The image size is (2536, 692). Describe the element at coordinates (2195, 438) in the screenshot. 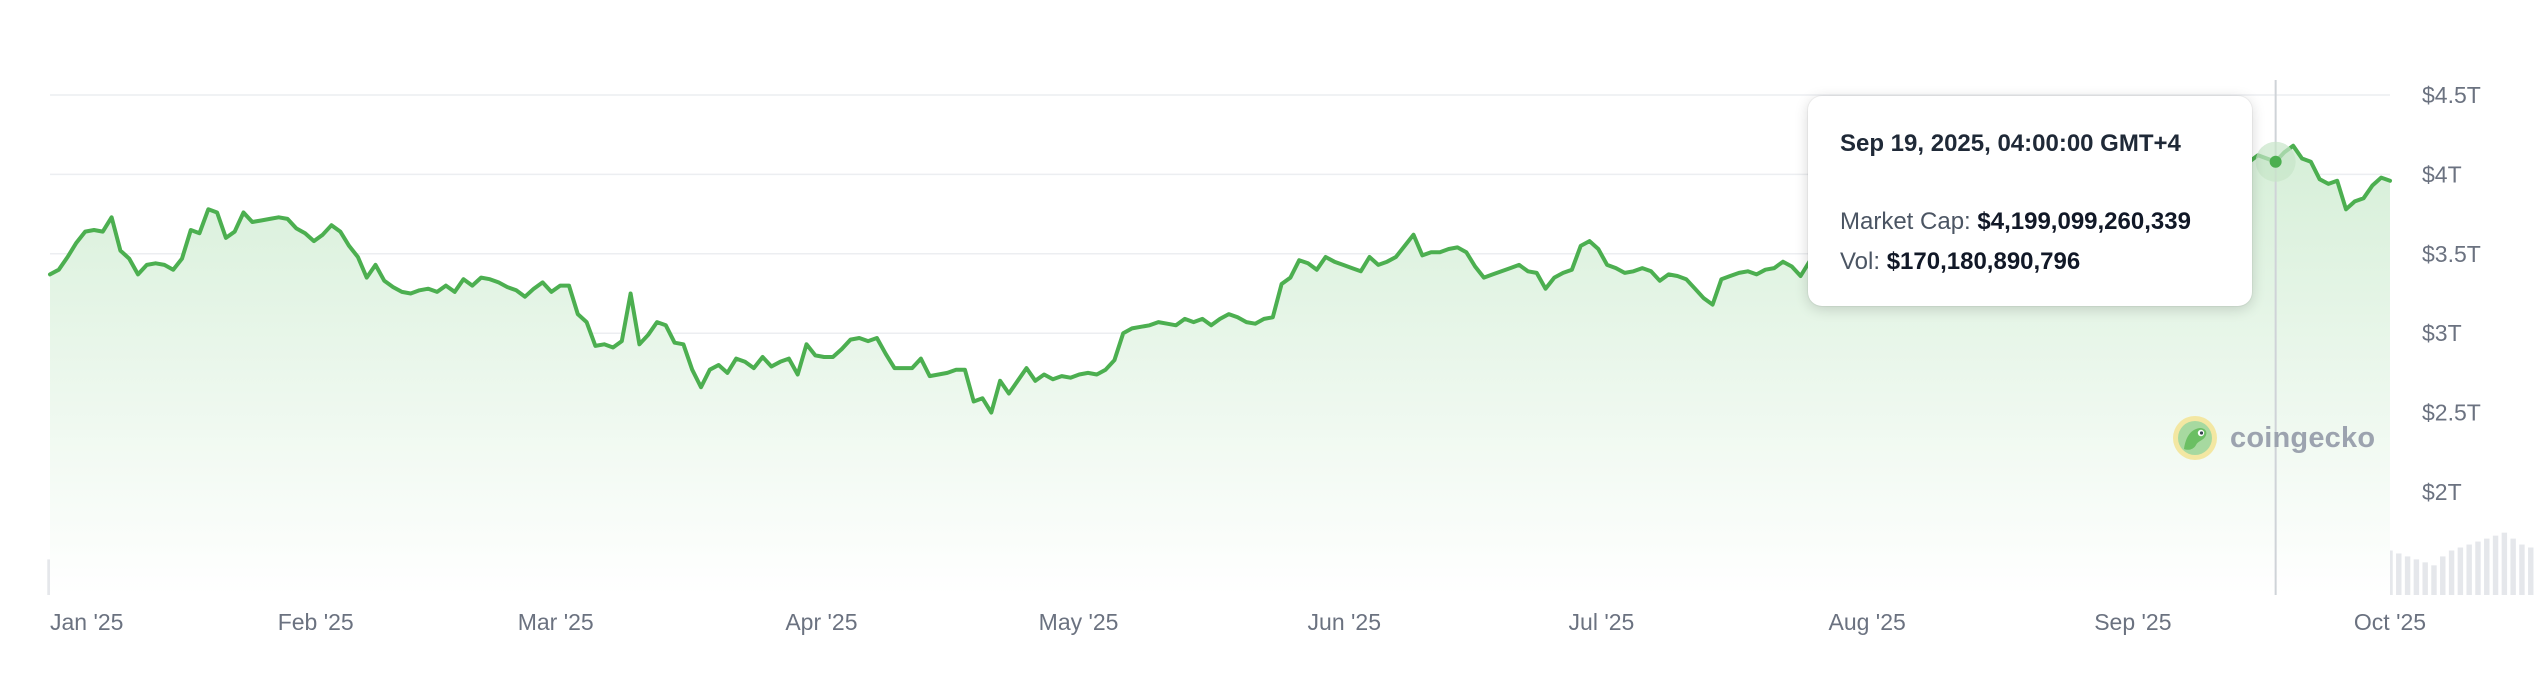

I see `gecko-logo-icon` at that location.